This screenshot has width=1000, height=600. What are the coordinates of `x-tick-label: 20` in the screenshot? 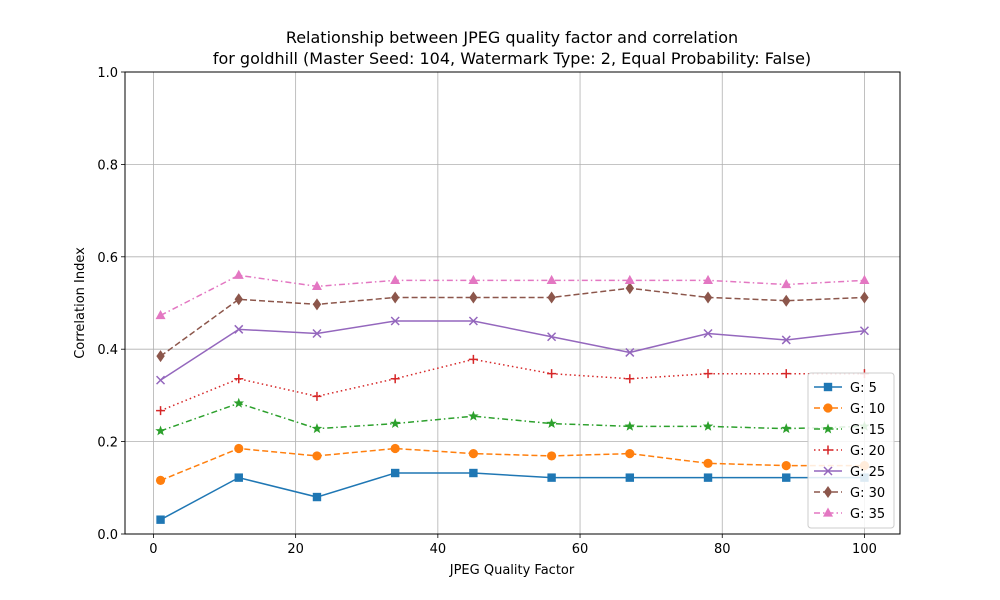 It's located at (295, 549).